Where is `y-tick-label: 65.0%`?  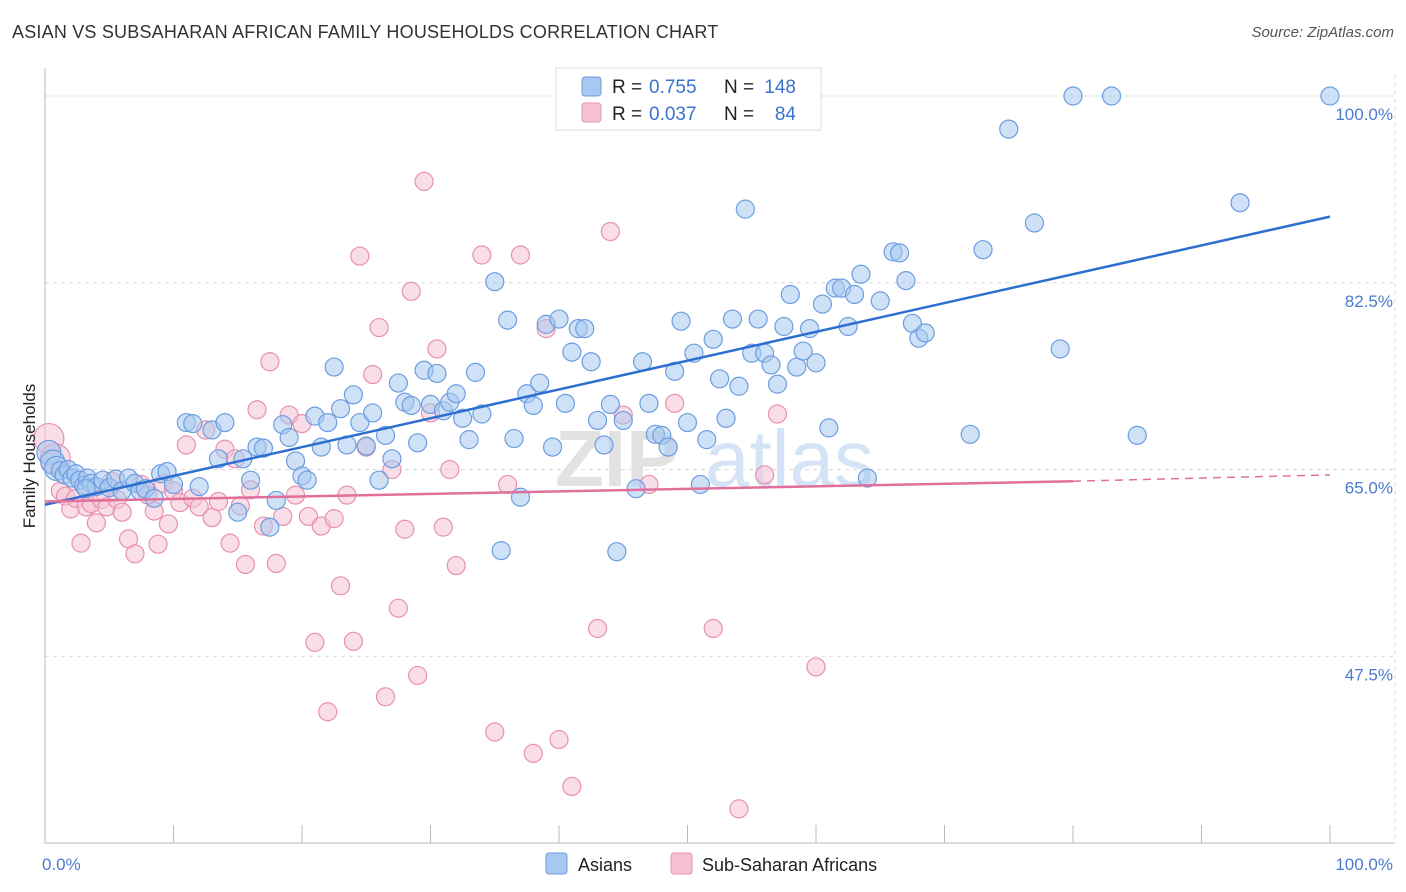
y-tick-label: 65.0% is located at coordinates (1369, 488).